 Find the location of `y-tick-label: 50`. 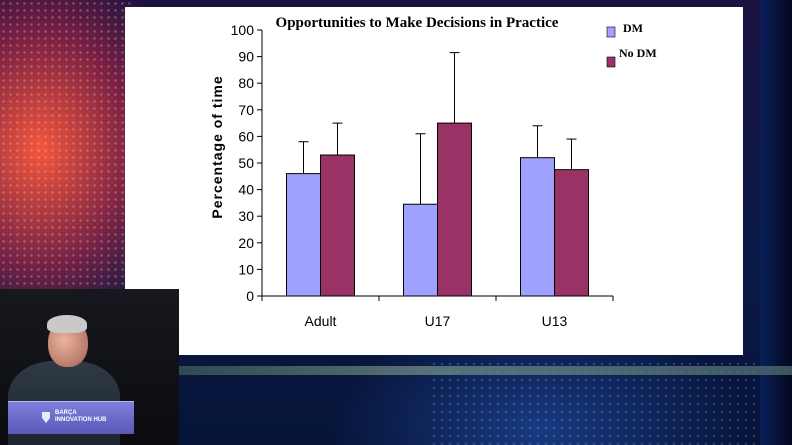

y-tick-label: 50 is located at coordinates (246, 163).